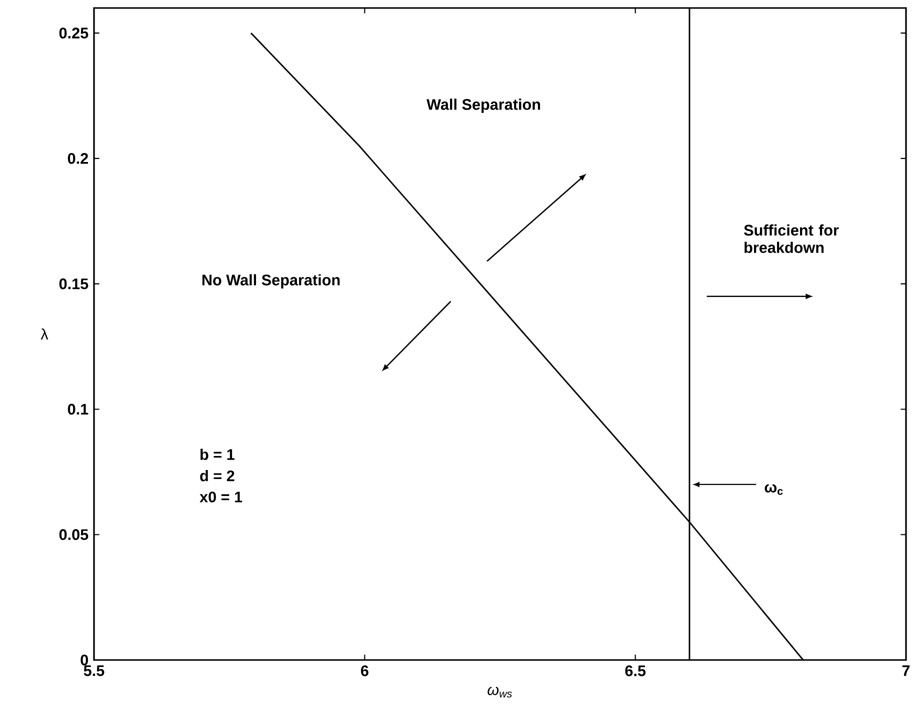  I want to click on x-tick-label: 5.5, so click(94, 670).